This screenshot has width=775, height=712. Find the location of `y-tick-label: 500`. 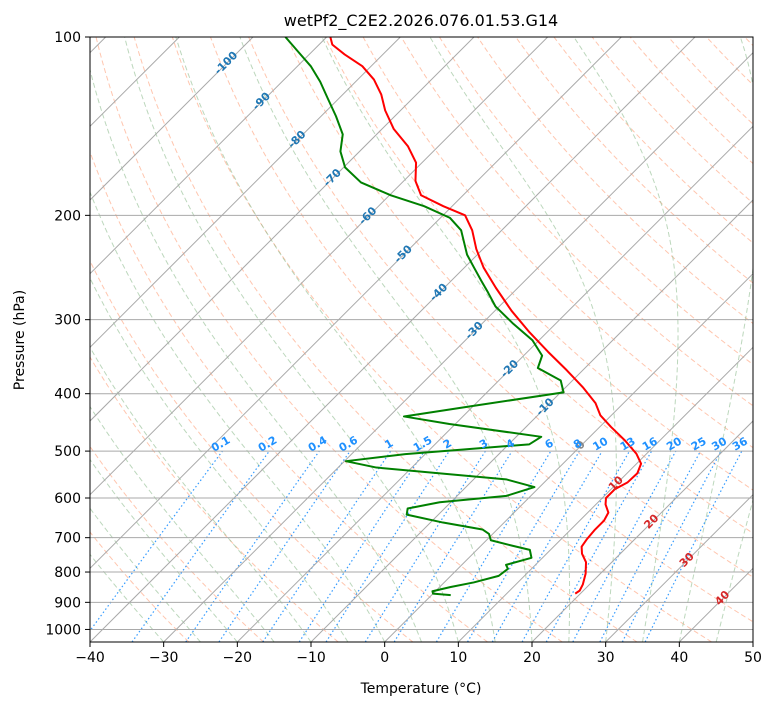

y-tick-label: 500 is located at coordinates (67, 452).